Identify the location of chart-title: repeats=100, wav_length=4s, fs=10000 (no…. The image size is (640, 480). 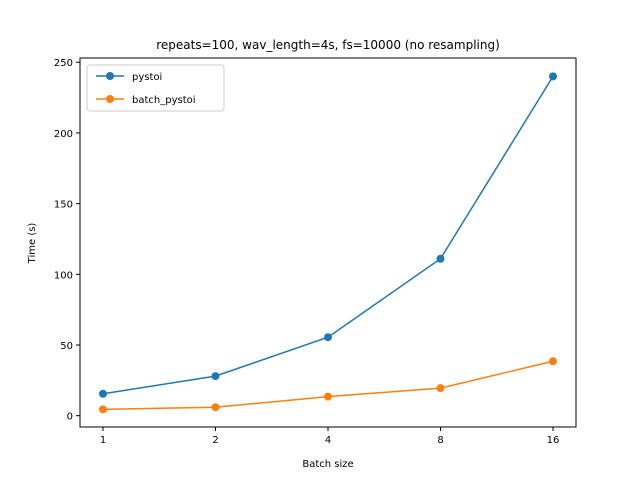
(328, 45).